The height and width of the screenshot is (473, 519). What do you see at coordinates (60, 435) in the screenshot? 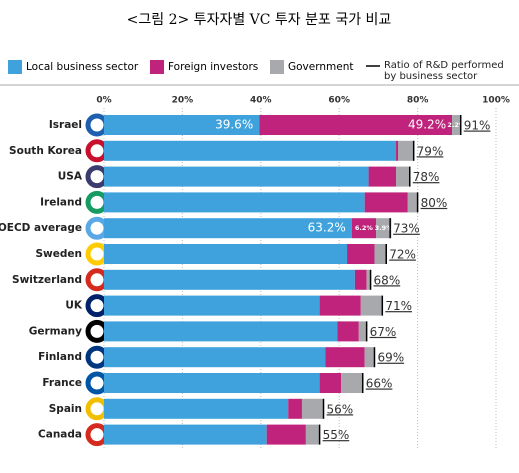
I see `y-tick-label: Canada` at bounding box center [60, 435].